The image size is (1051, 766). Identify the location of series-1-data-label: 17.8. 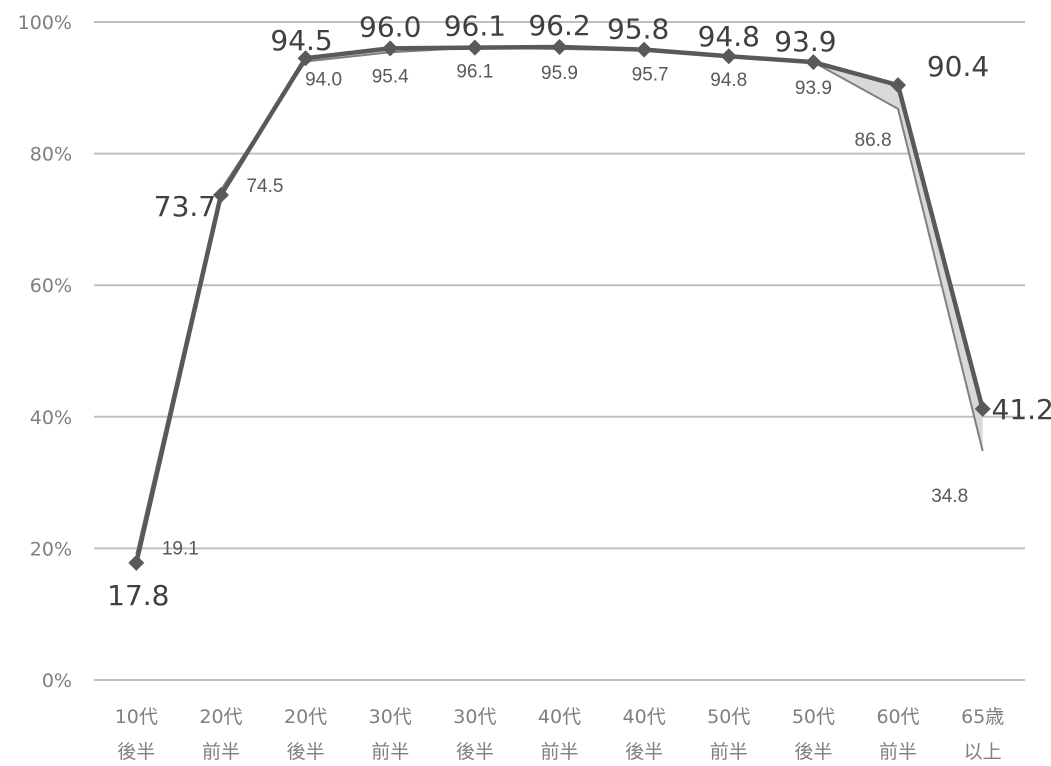
(138, 595).